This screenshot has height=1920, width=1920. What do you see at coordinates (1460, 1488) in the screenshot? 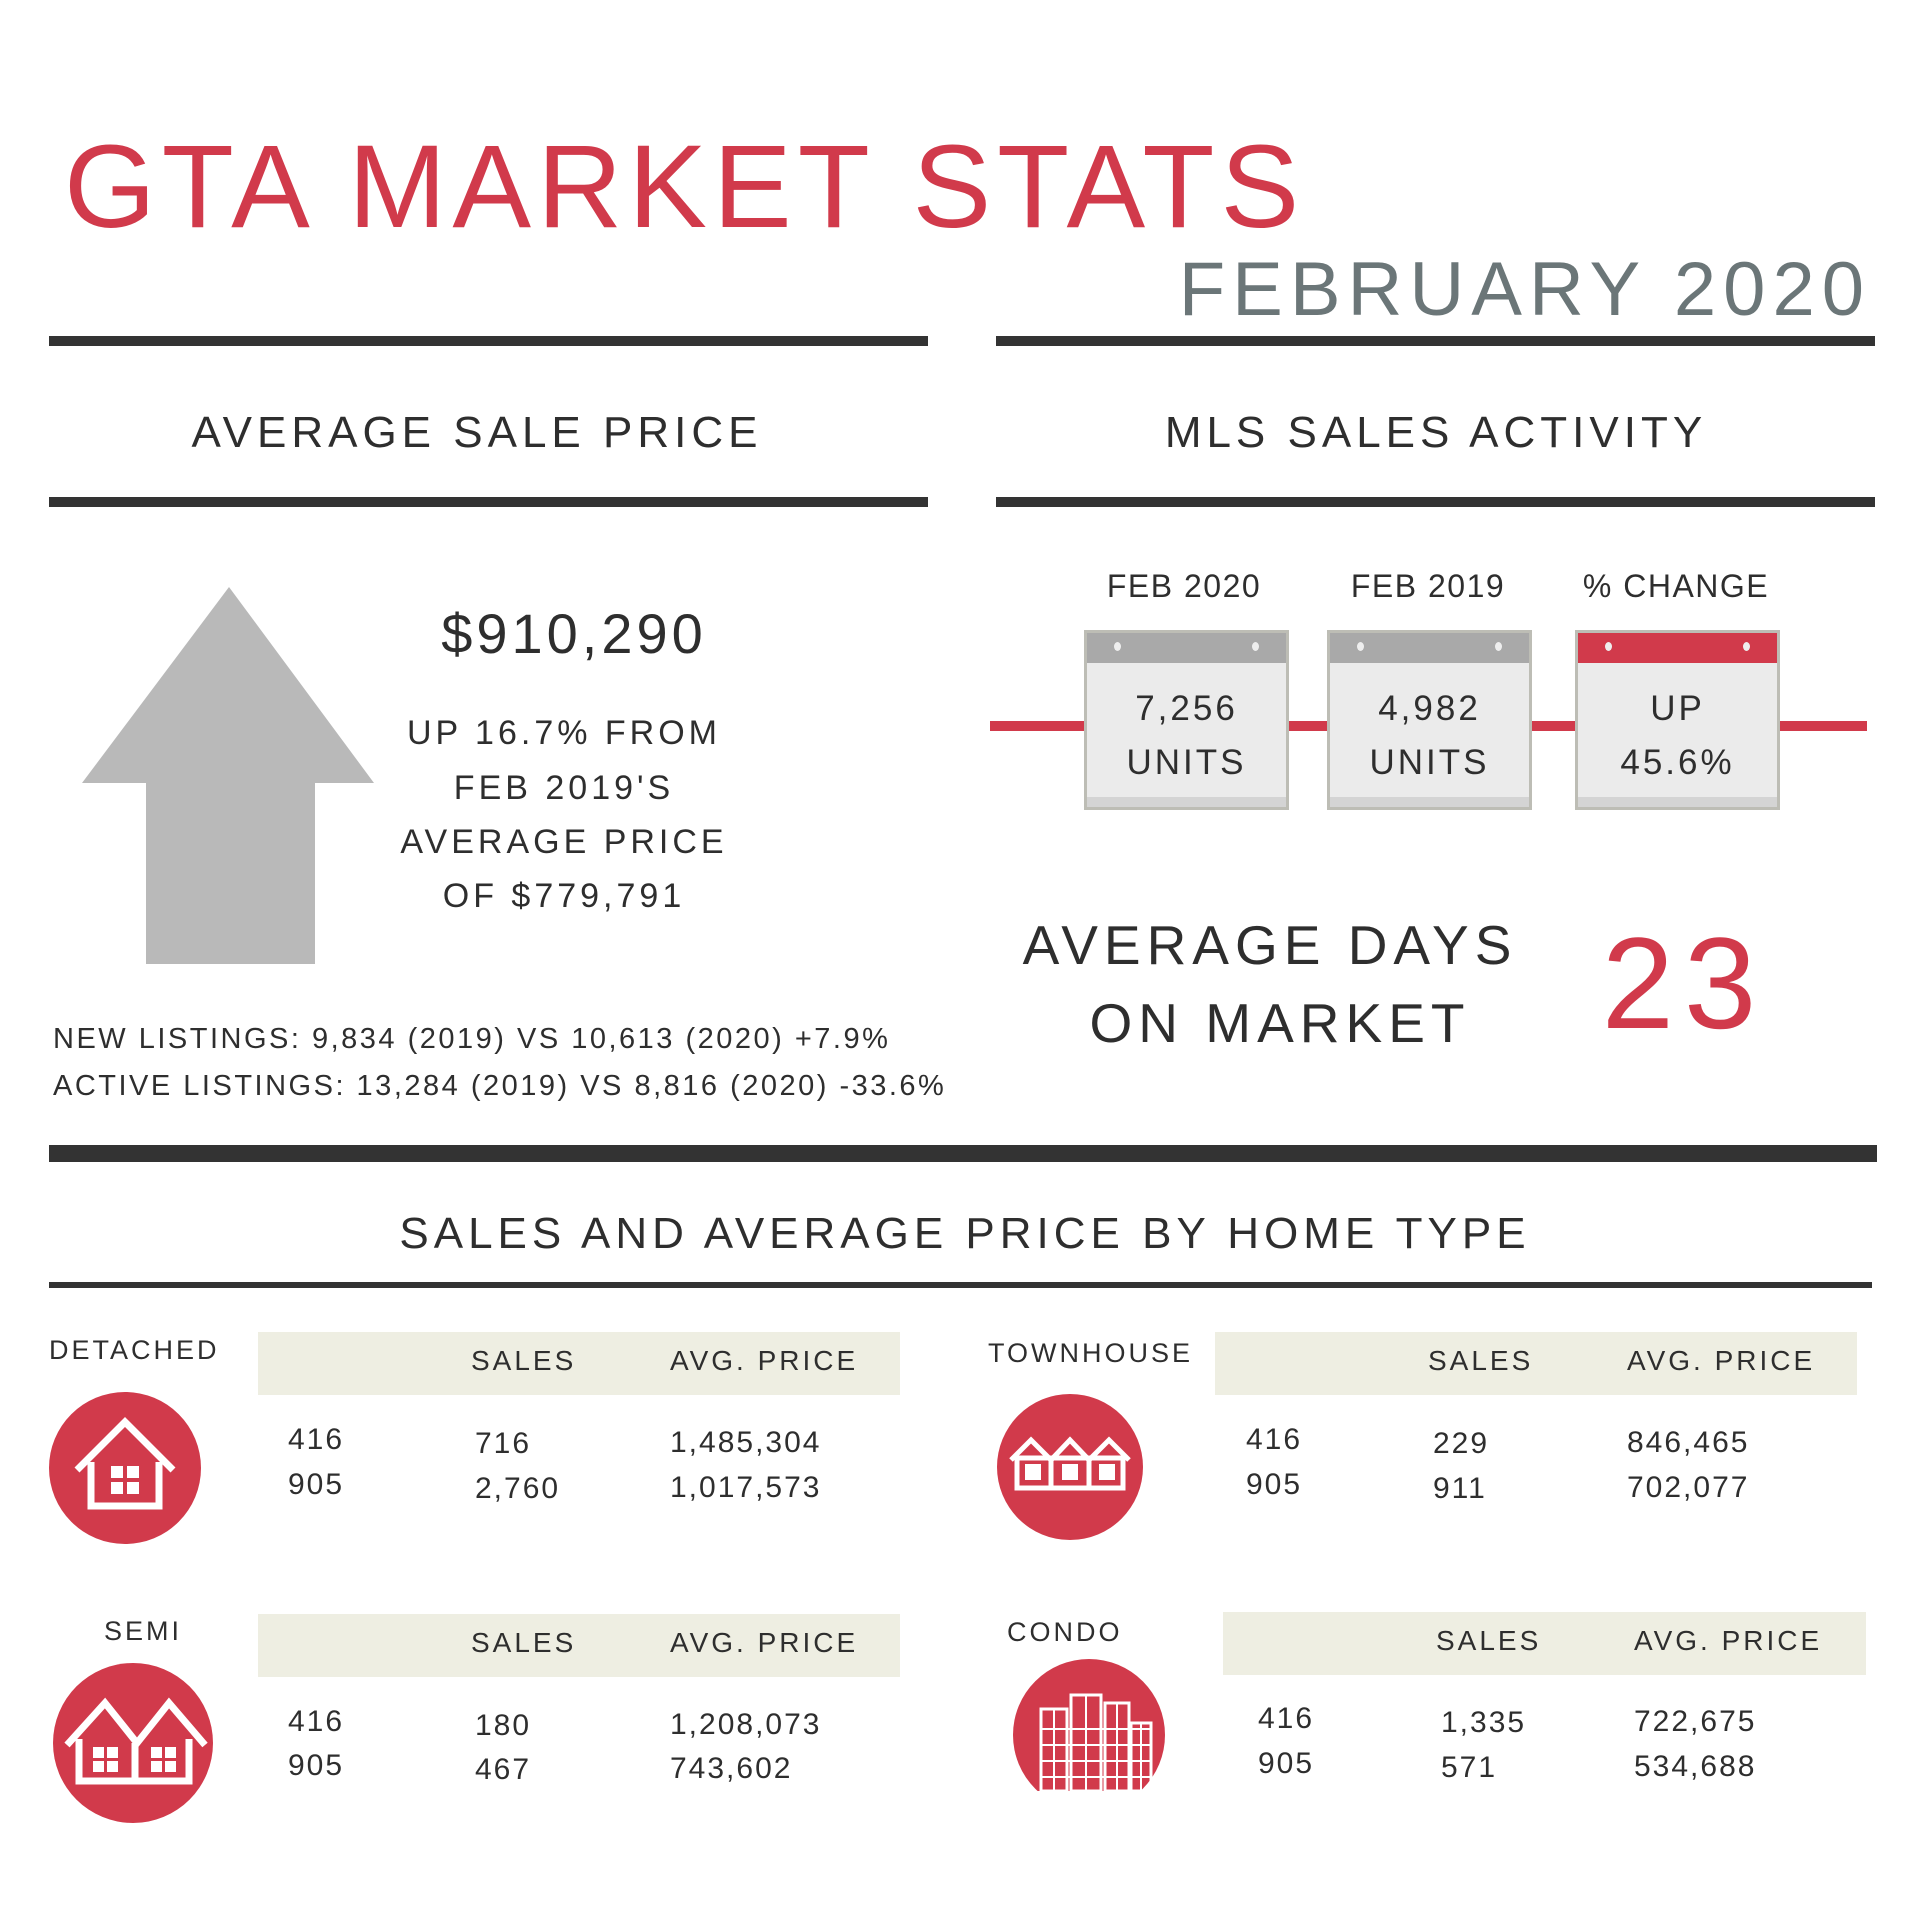
I see `sales-value: 911` at bounding box center [1460, 1488].